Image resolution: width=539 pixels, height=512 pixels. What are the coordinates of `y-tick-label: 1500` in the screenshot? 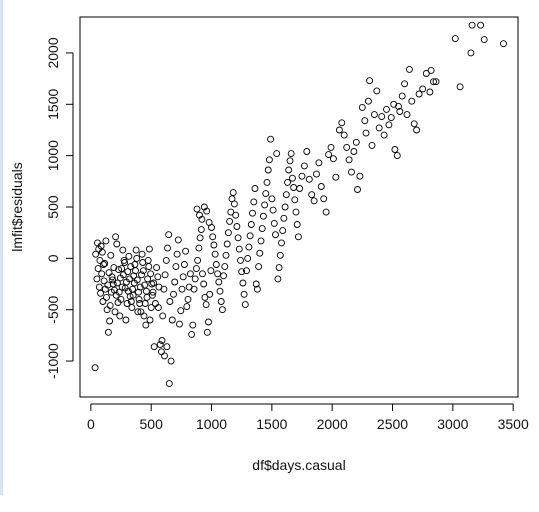 It's located at (53, 104).